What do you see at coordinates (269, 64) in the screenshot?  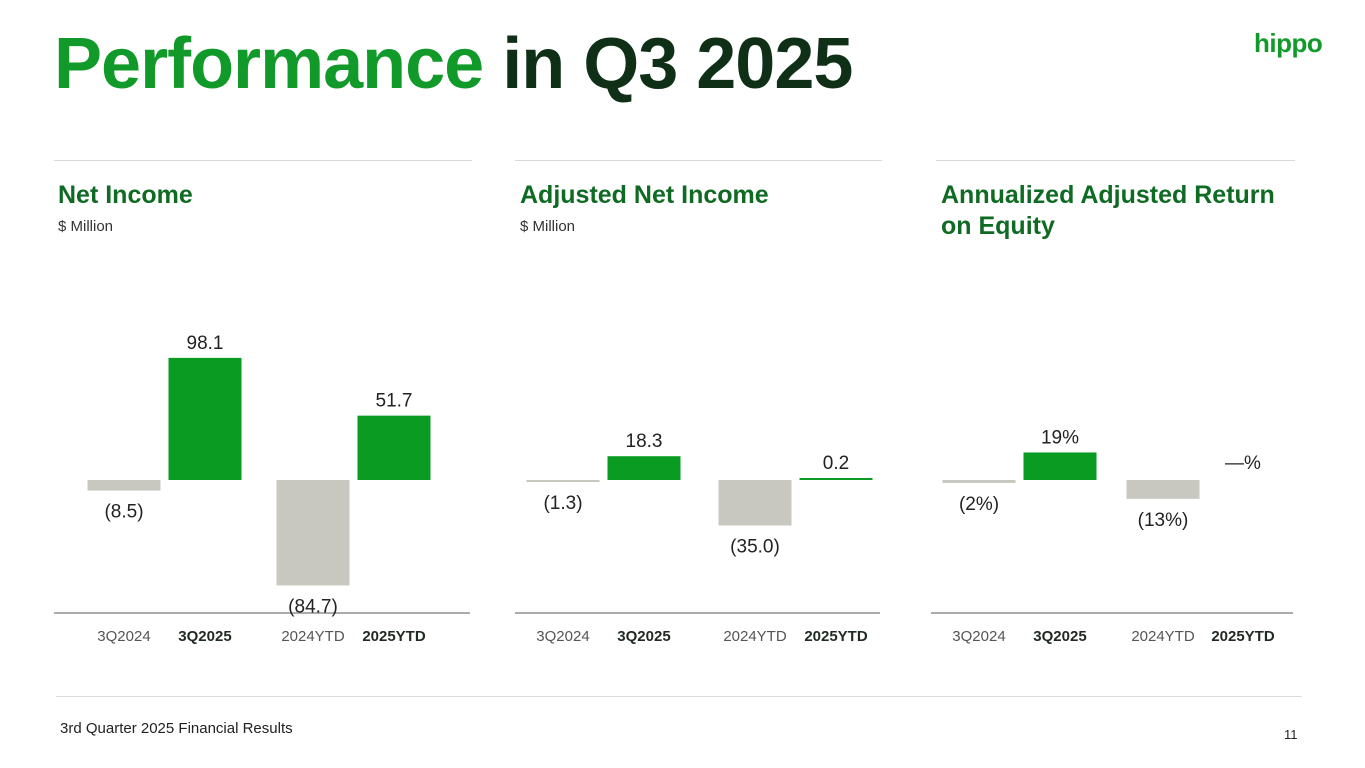 I see `page-title-highlight: Performance` at bounding box center [269, 64].